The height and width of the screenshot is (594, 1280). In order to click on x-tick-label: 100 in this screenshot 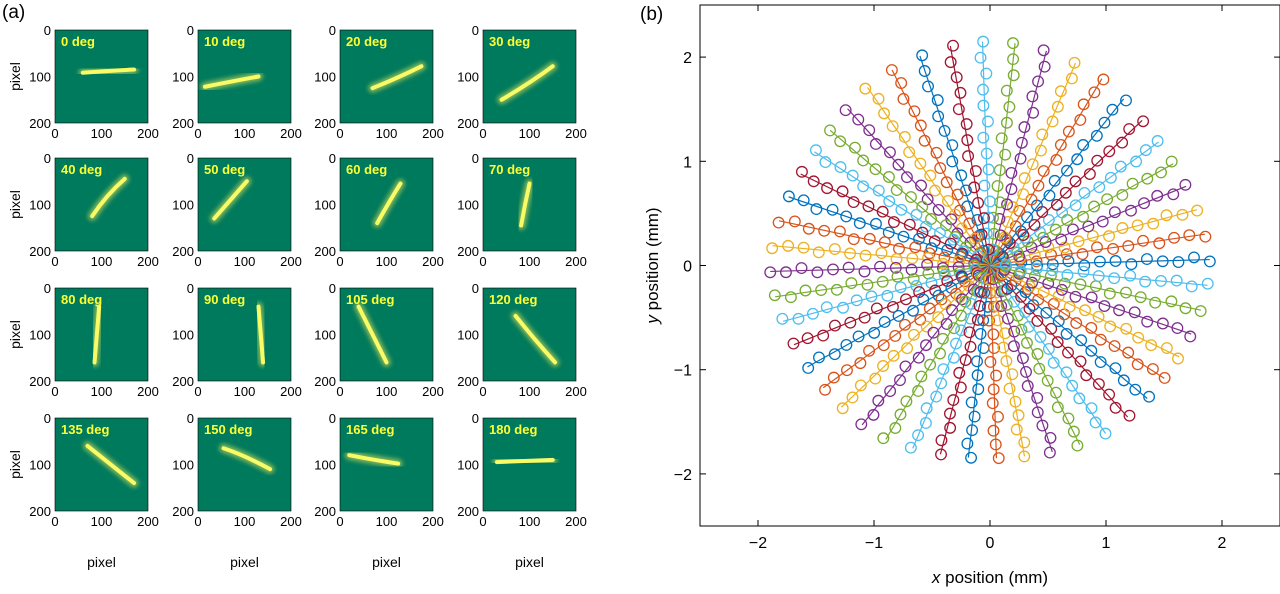, I will do `click(387, 391)`.